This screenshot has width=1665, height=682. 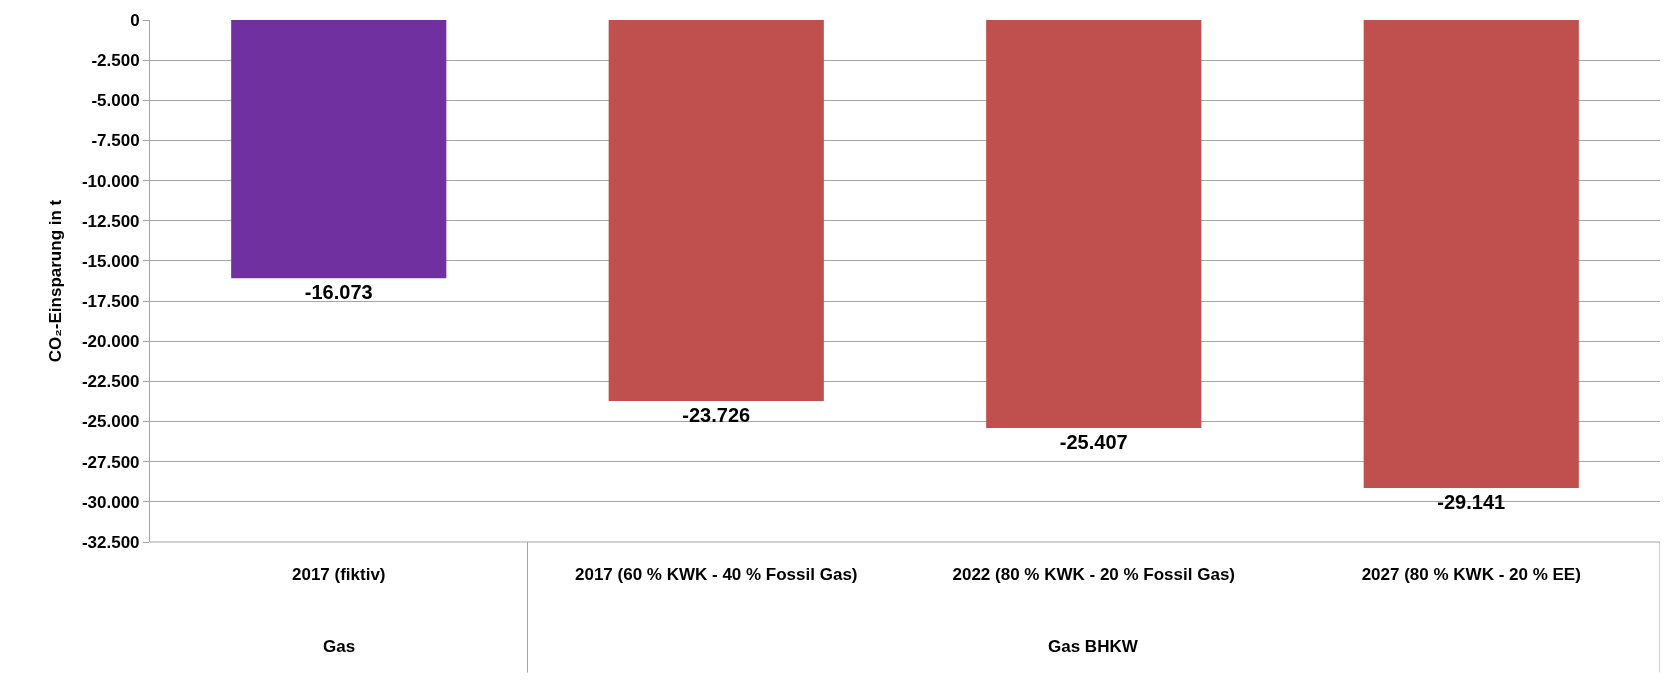 What do you see at coordinates (1471, 502) in the screenshot?
I see `data-label: -29.141` at bounding box center [1471, 502].